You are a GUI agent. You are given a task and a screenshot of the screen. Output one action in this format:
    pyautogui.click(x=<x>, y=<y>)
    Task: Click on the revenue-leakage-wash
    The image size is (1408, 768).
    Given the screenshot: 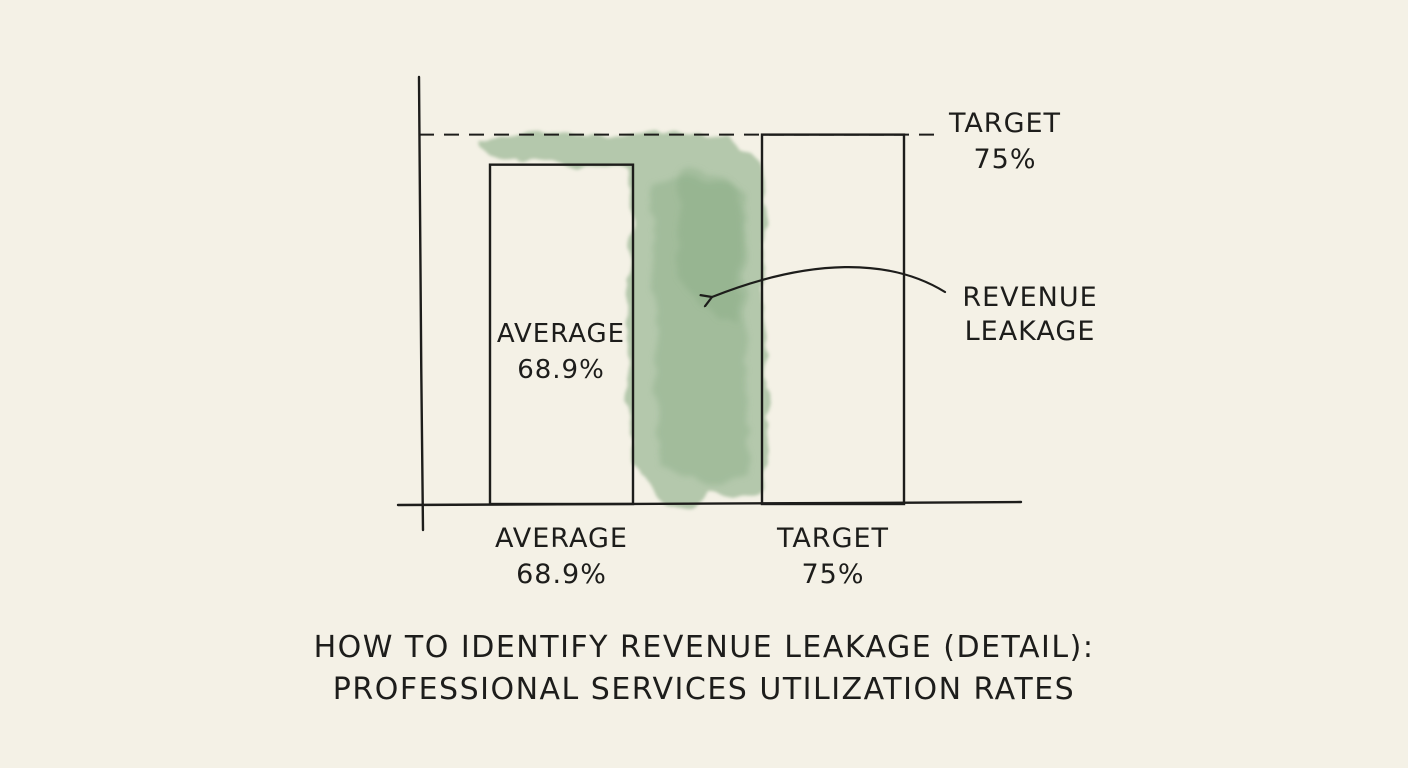 What is the action you would take?
    pyautogui.click(x=622, y=319)
    